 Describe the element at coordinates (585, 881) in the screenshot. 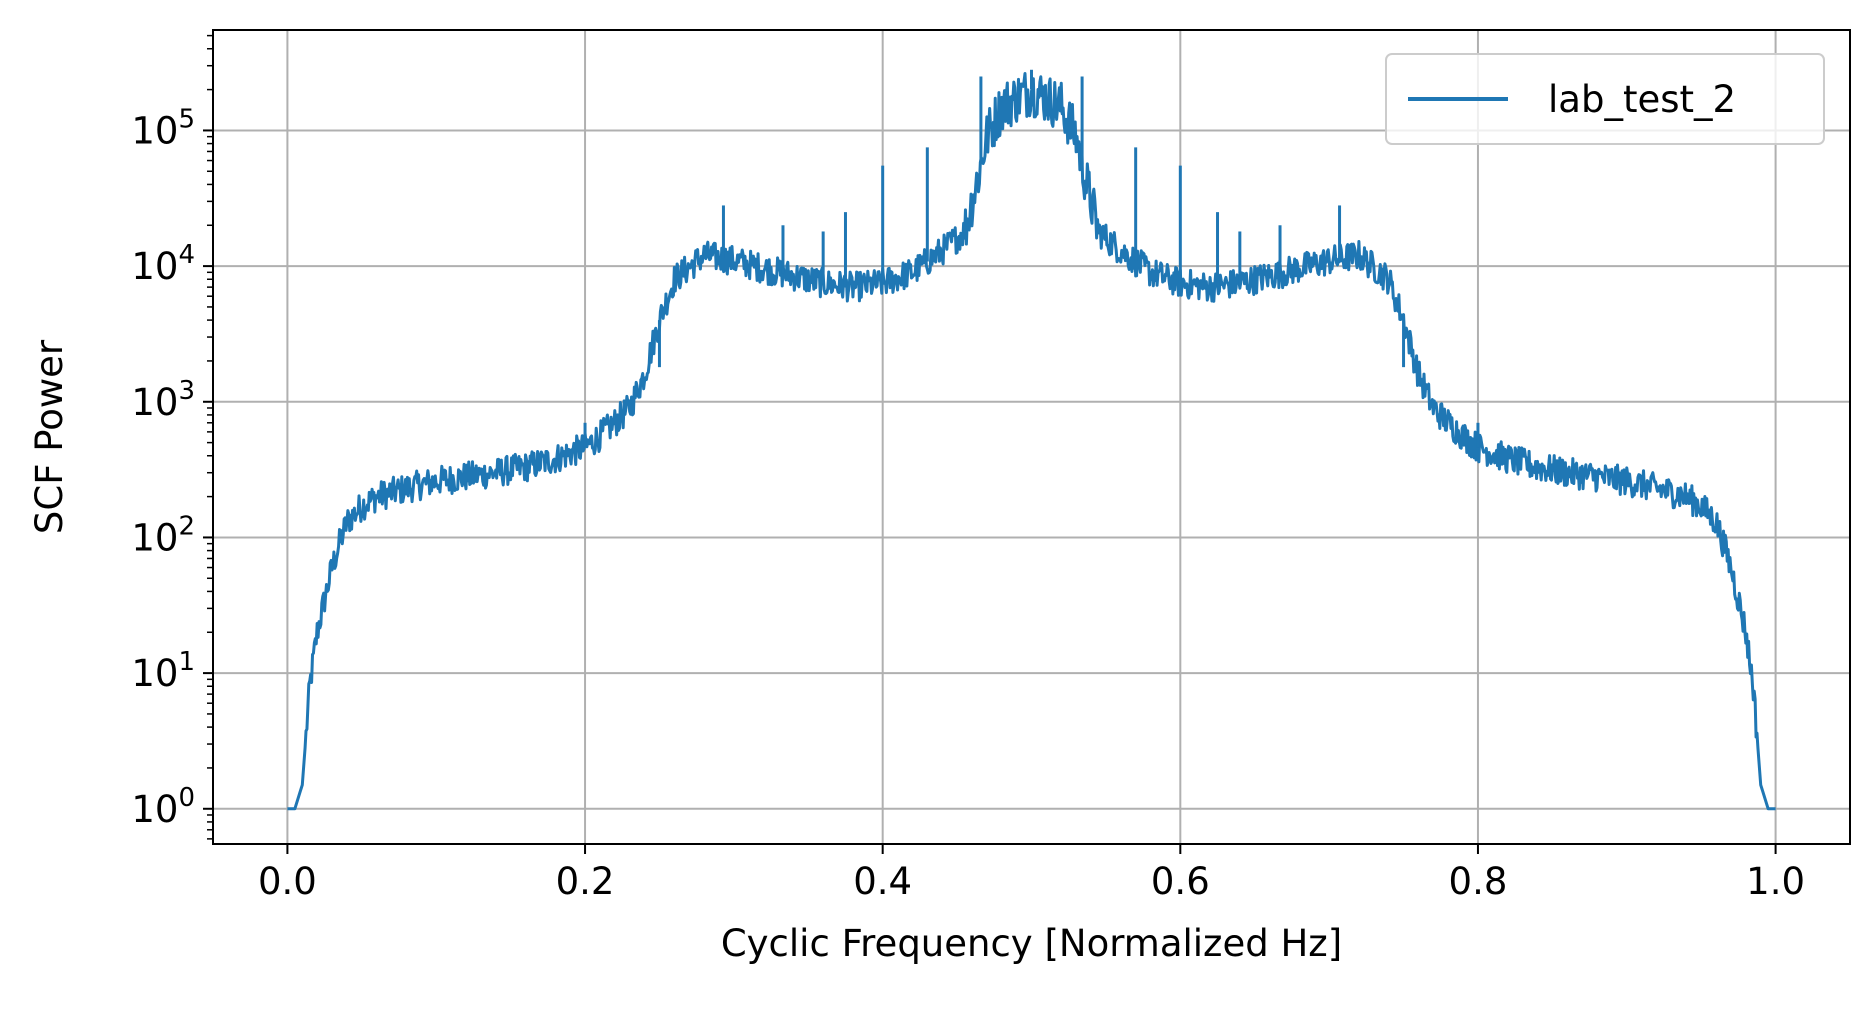

I see `x-tick-label: 0.2` at that location.